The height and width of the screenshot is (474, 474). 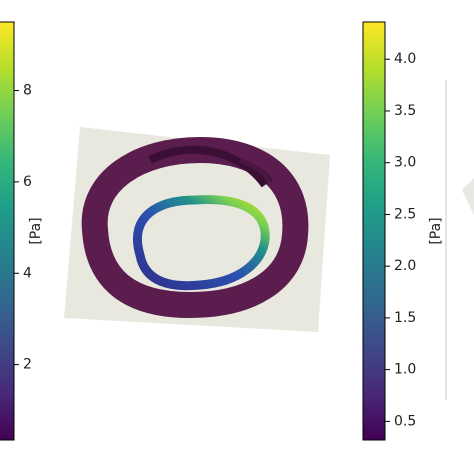 What do you see at coordinates (27, 91) in the screenshot?
I see `tick-label: 8` at bounding box center [27, 91].